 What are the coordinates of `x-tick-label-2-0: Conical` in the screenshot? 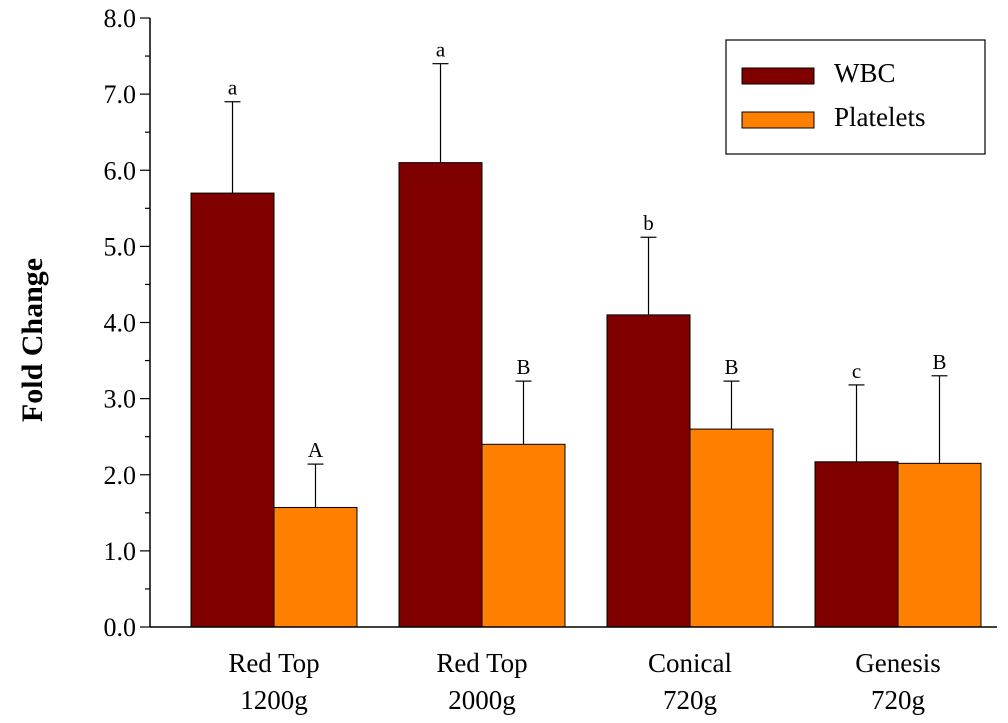 It's located at (690, 663).